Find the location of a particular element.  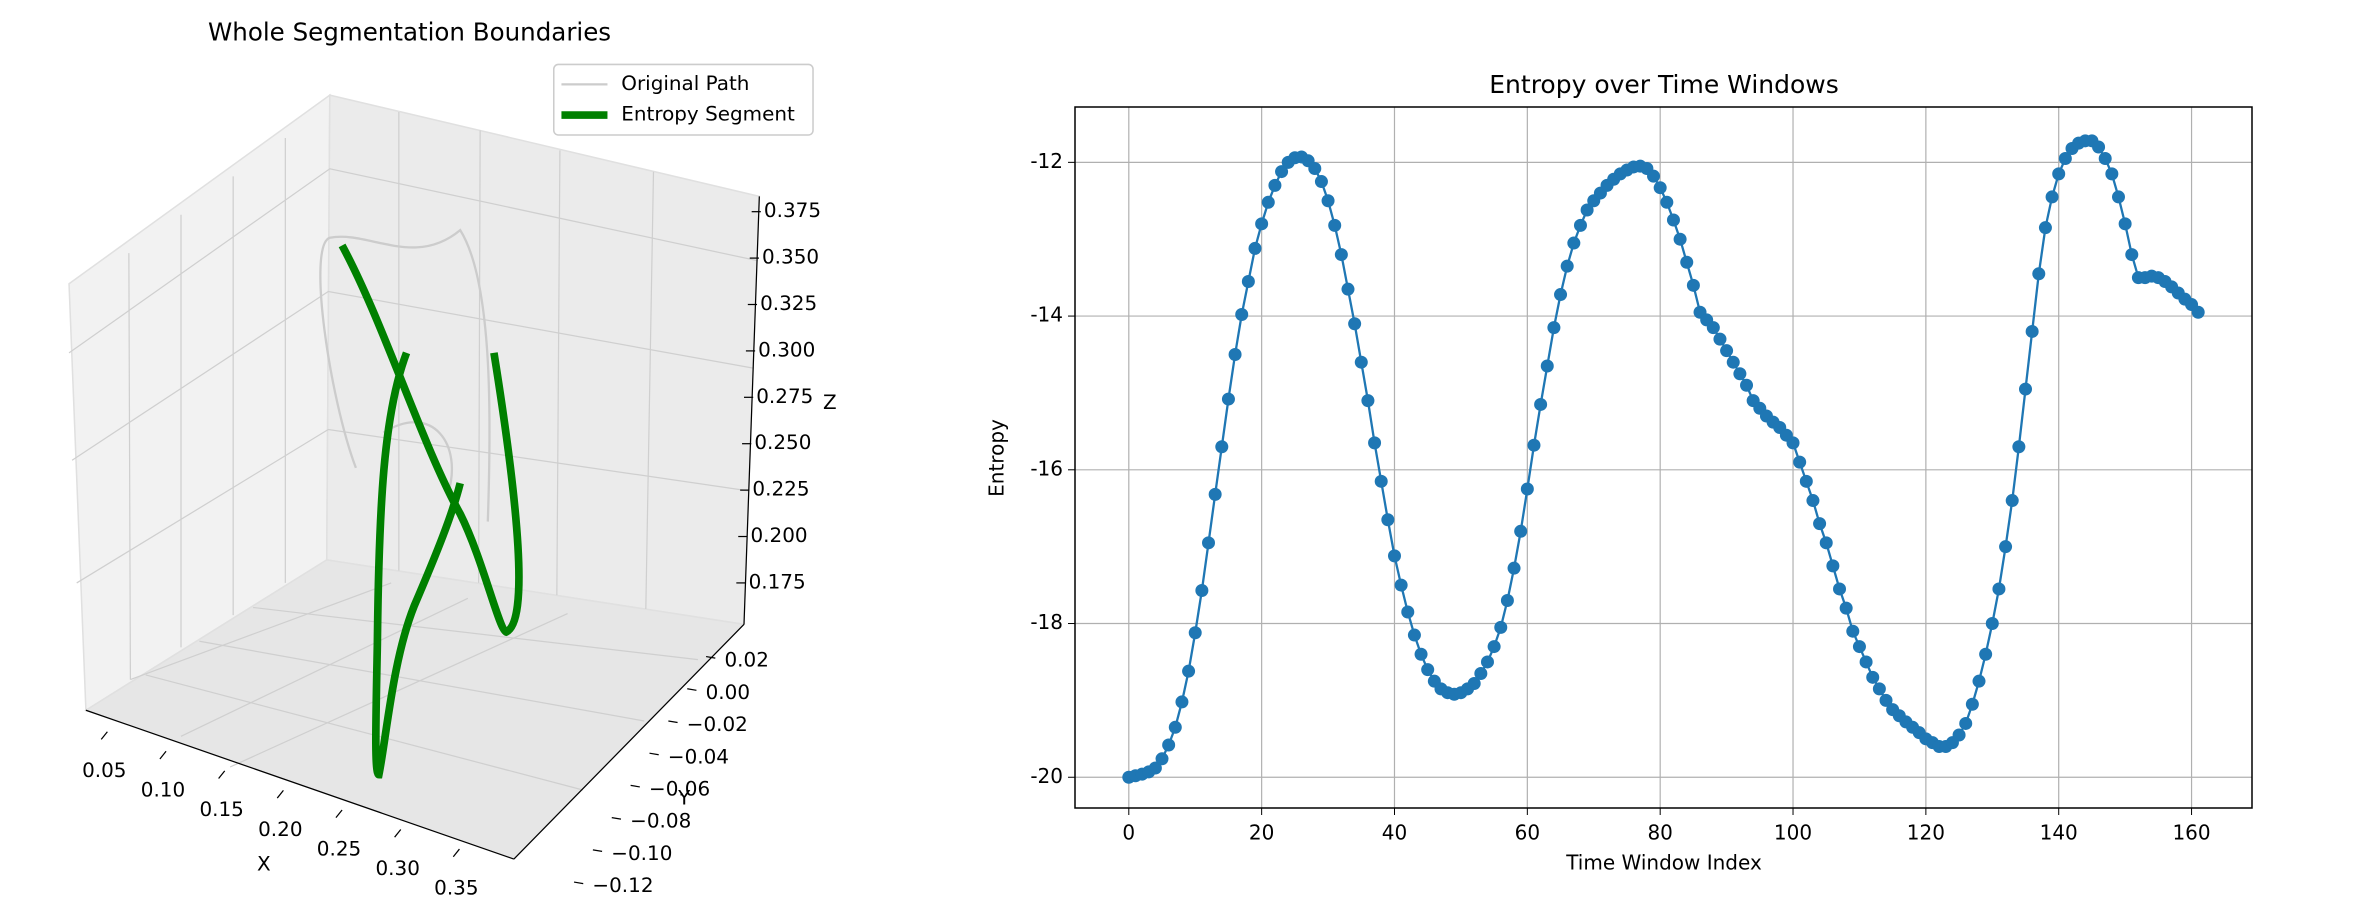

x-tick-label: 0.05 is located at coordinates (104, 770).